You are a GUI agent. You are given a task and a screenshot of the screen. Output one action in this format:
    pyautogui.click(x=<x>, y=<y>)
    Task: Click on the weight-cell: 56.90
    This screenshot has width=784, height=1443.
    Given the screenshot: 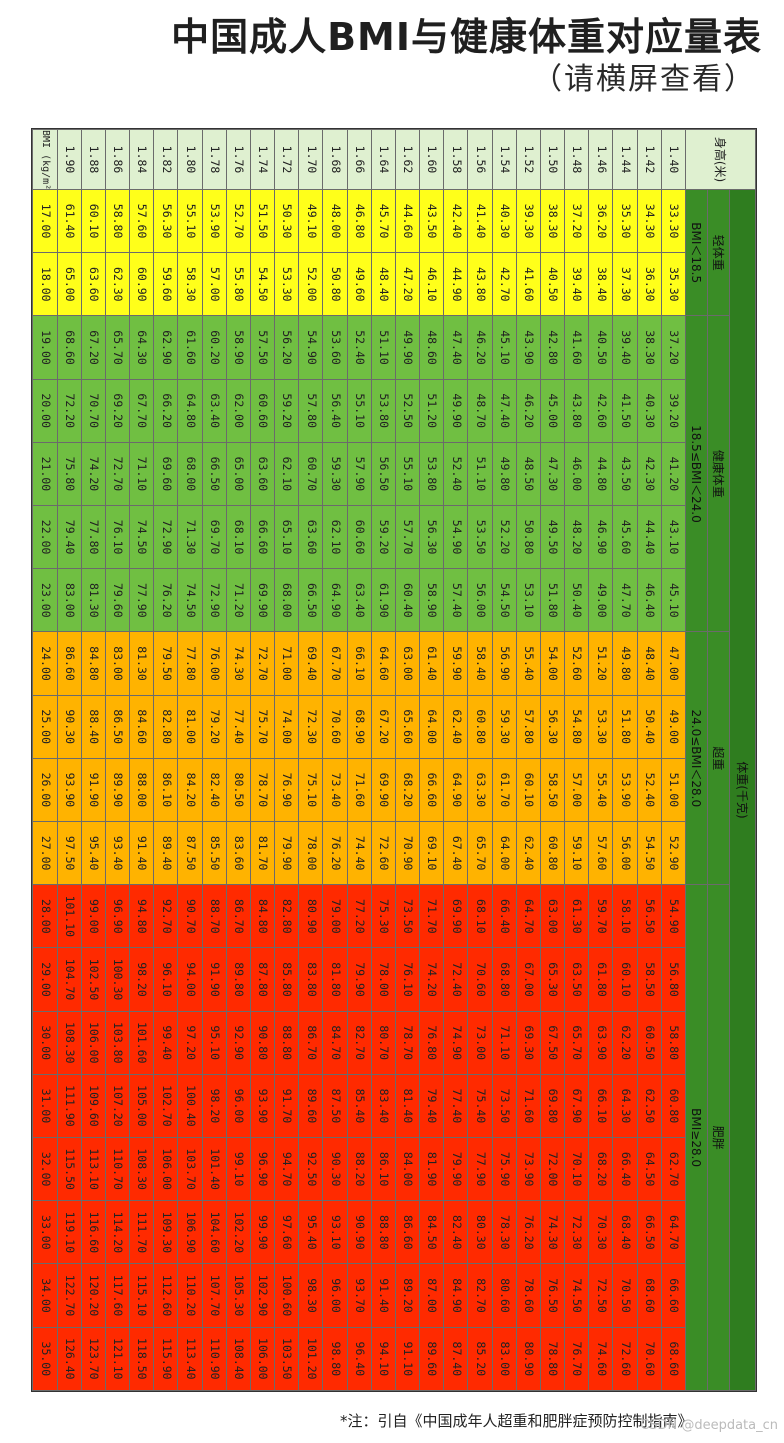 What is the action you would take?
    pyautogui.click(x=504, y=663)
    